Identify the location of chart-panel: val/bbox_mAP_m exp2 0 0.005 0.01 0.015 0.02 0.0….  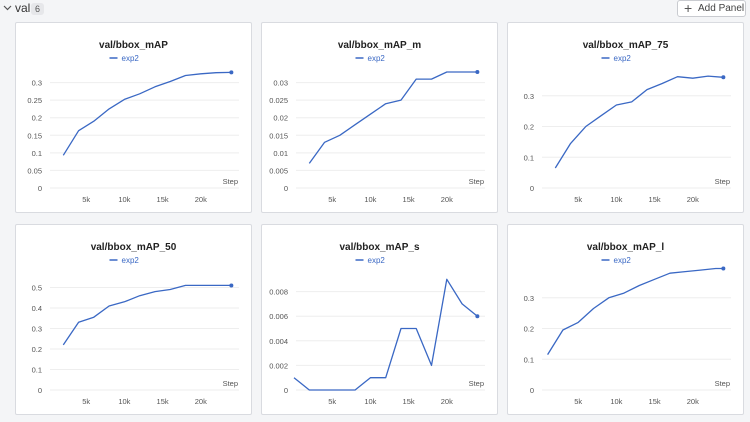
(379, 117).